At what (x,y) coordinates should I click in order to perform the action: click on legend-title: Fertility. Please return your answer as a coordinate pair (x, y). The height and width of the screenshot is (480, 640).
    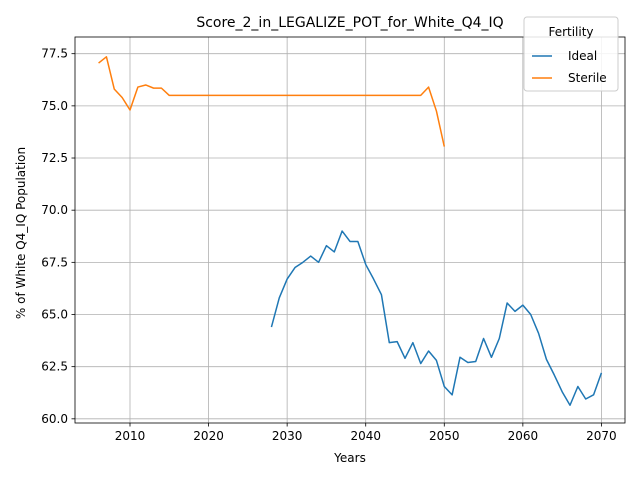
    Looking at the image, I should click on (570, 32).